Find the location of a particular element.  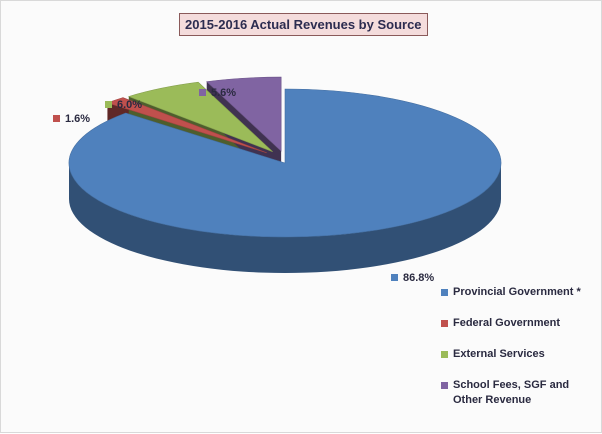

data-label-provincial: 86.8% is located at coordinates (412, 278).